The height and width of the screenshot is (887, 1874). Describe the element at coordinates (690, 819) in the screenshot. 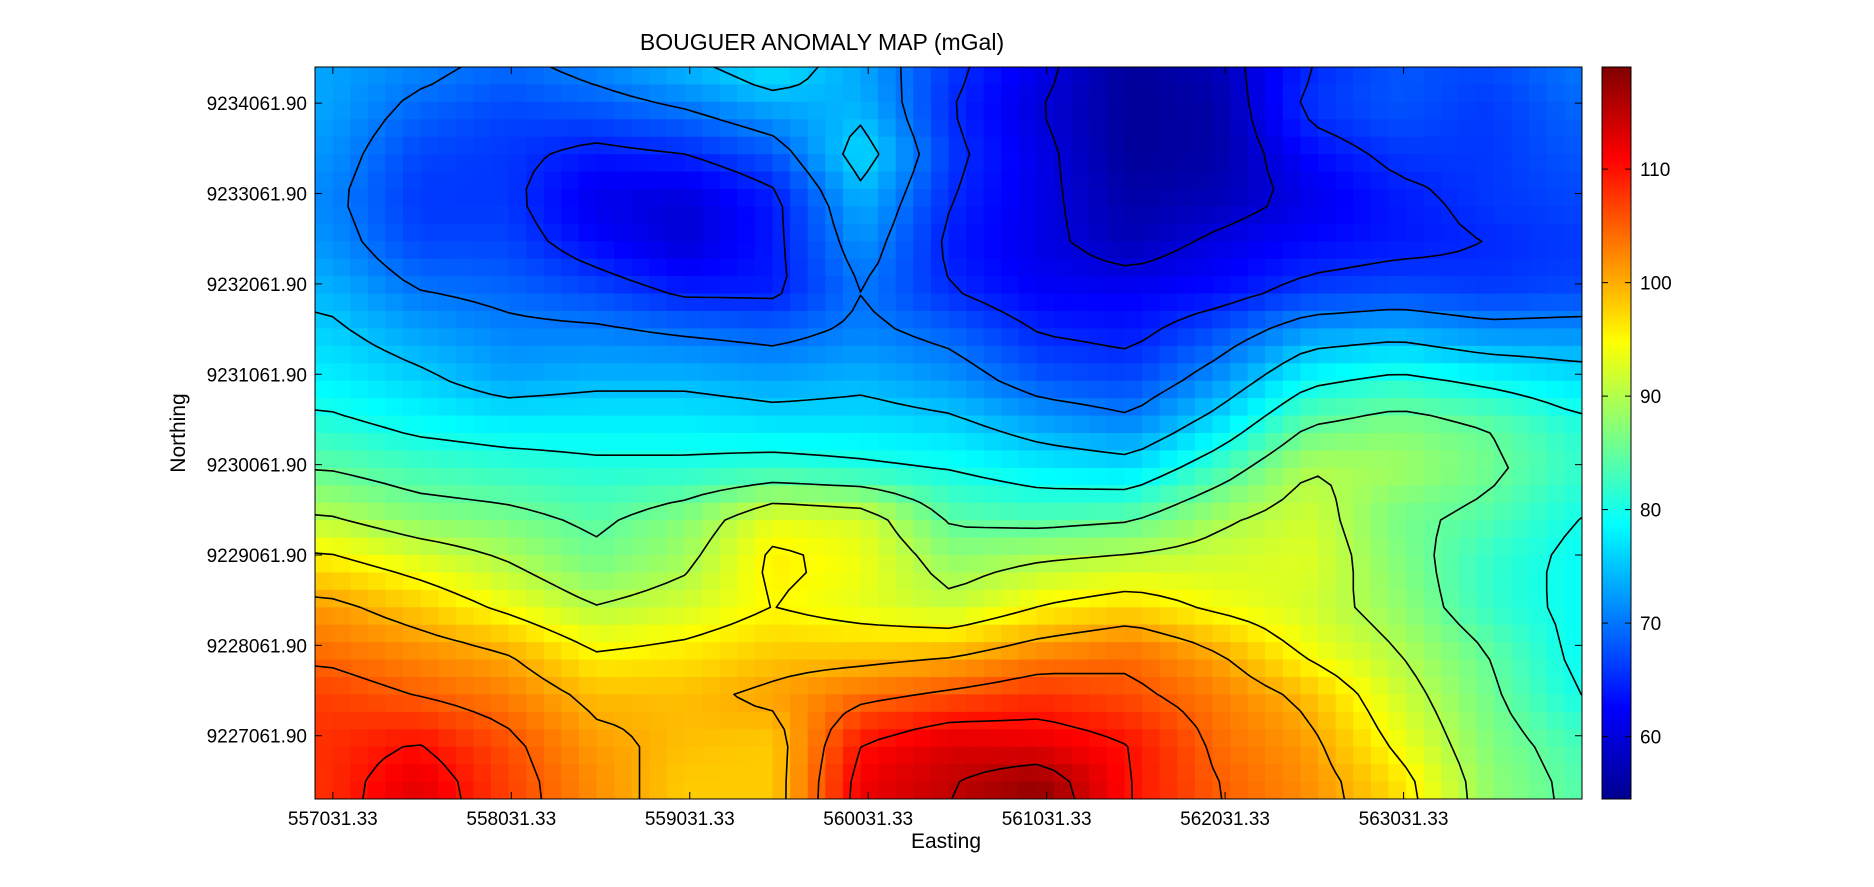

I see `x-tick-label: 559031.33` at that location.